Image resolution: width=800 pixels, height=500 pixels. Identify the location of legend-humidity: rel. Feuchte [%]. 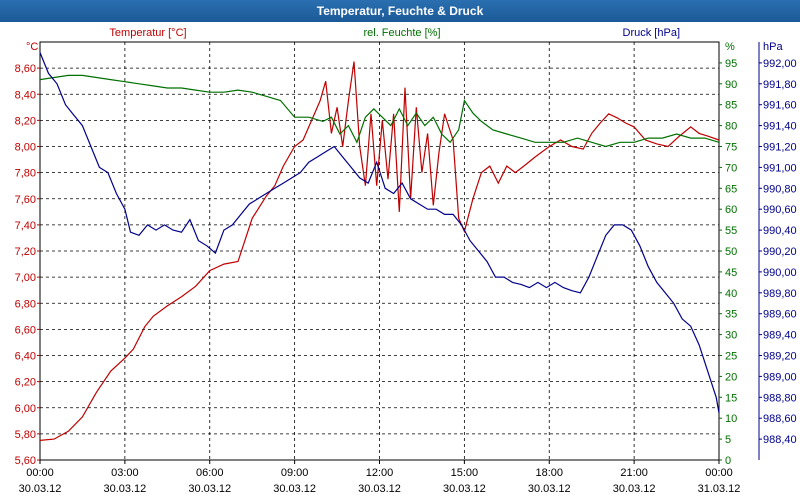
(401, 33).